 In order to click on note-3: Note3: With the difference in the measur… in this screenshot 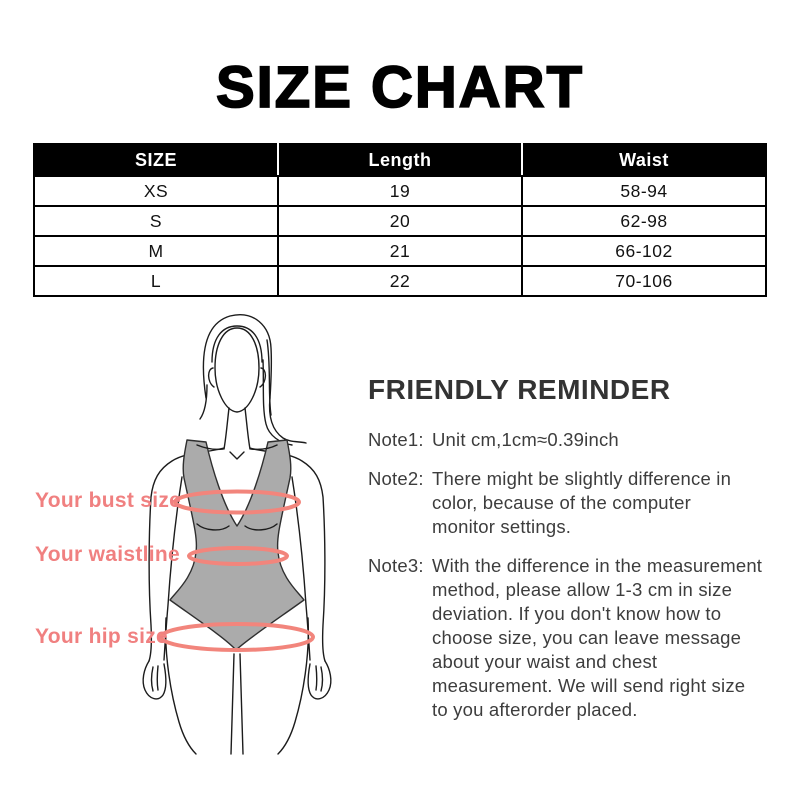, I will do `click(581, 638)`.